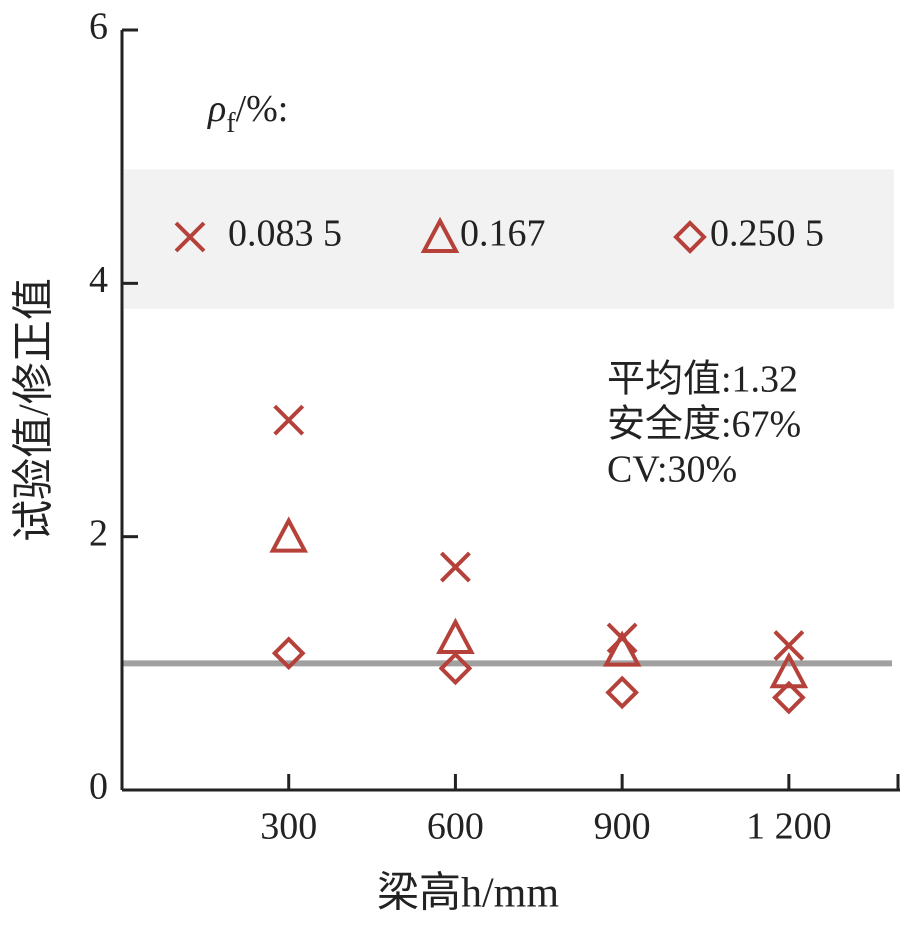 Image resolution: width=907 pixels, height=929 pixels. I want to click on legend-label: 0.083 5, so click(285, 234).